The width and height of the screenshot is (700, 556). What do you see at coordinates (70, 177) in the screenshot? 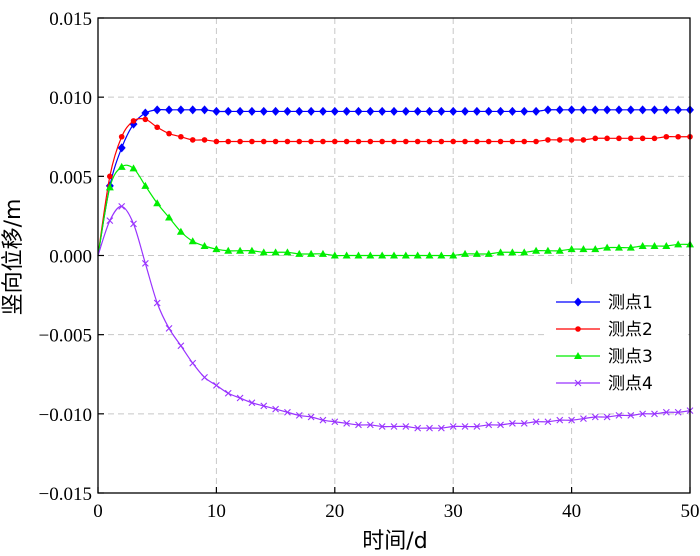
I see `y-tick-label: 0.005` at bounding box center [70, 177].